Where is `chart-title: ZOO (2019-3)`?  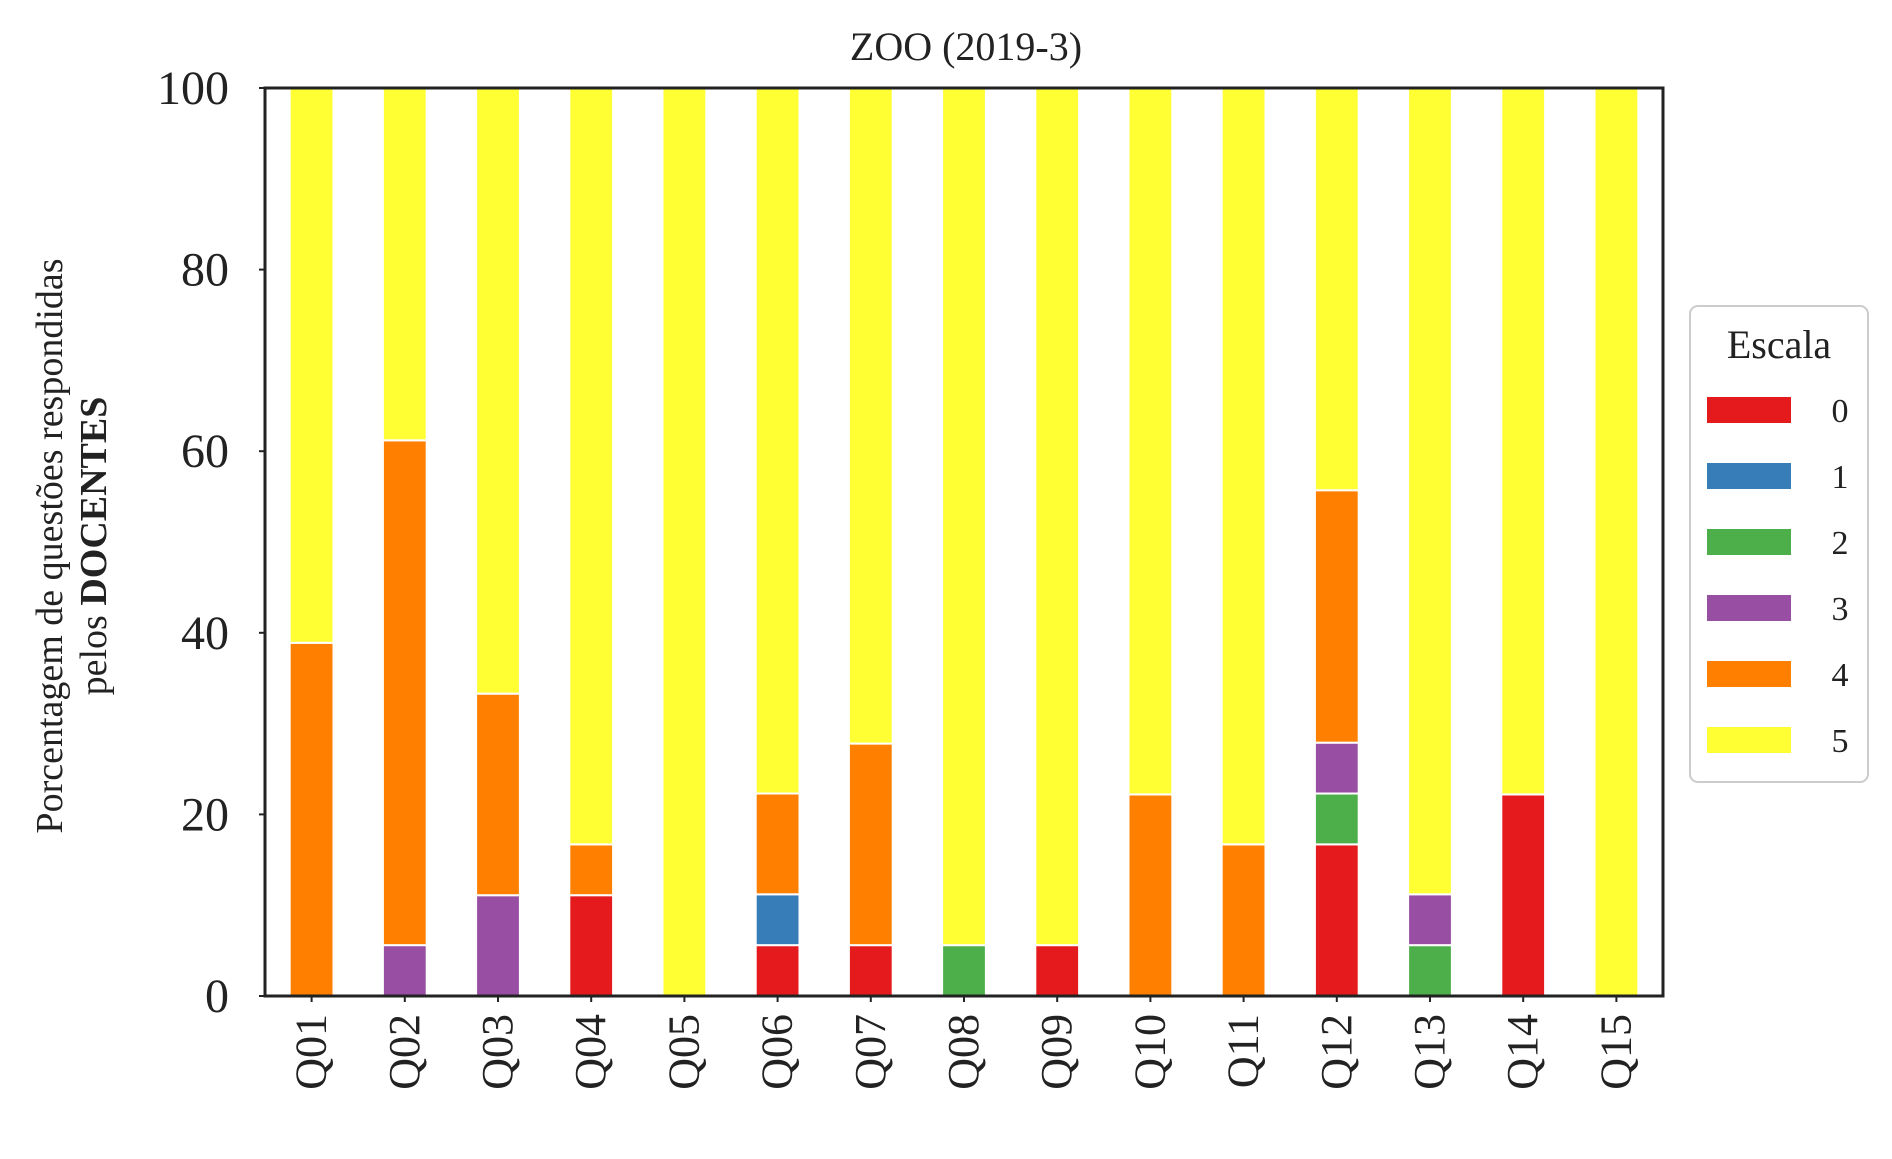 chart-title: ZOO (2019-3) is located at coordinates (966, 46).